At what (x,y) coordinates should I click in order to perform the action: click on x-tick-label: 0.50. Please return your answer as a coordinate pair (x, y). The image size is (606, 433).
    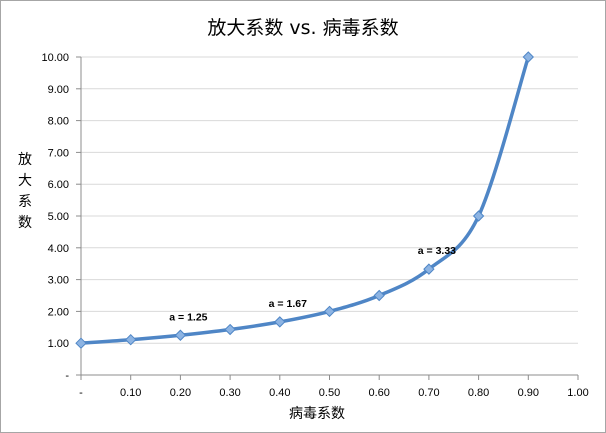
    Looking at the image, I should click on (329, 393).